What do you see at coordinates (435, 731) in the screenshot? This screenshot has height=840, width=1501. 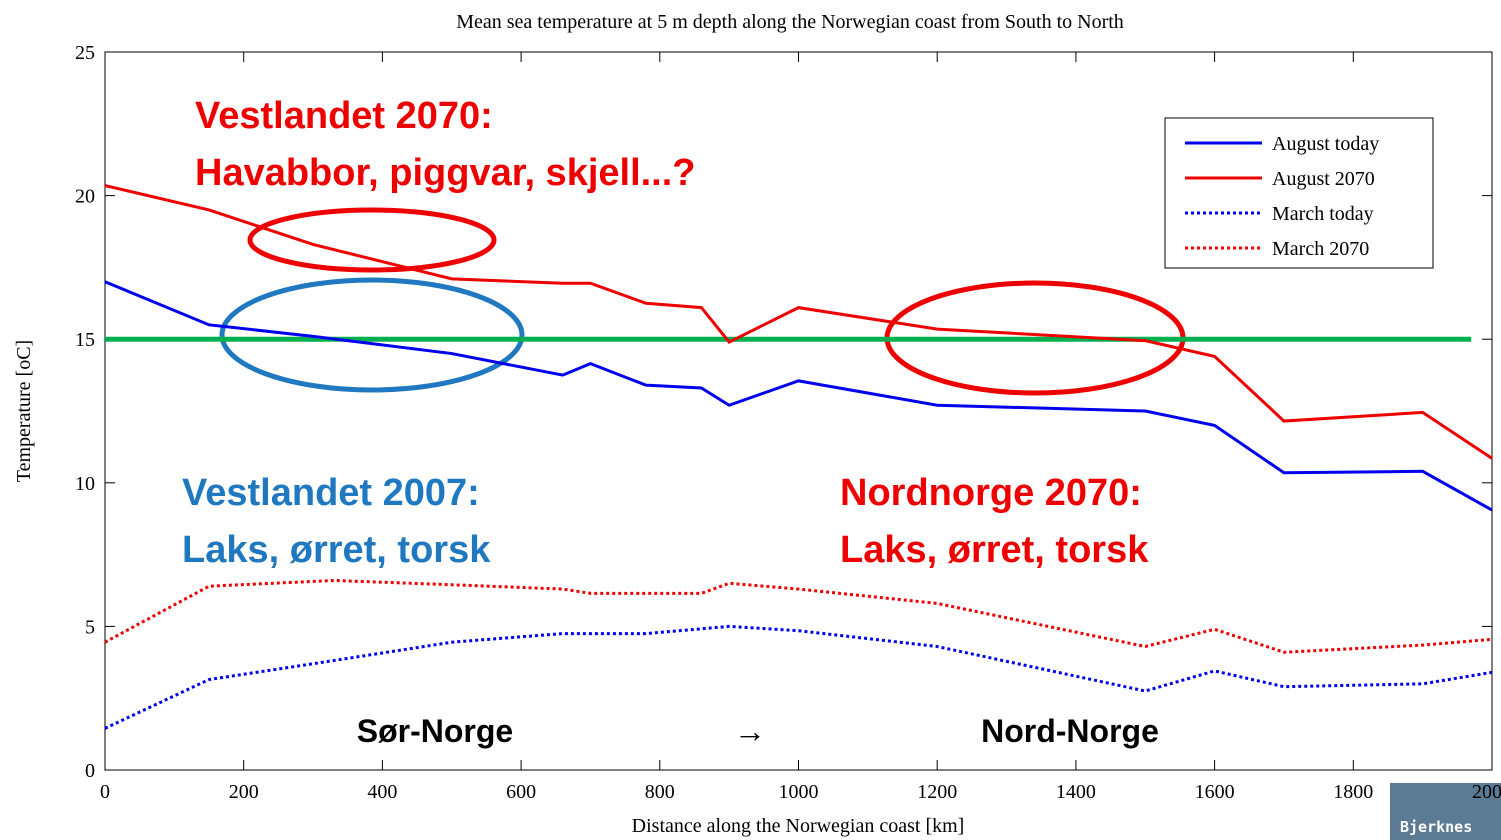 I see `annotation: Sør-Norge` at bounding box center [435, 731].